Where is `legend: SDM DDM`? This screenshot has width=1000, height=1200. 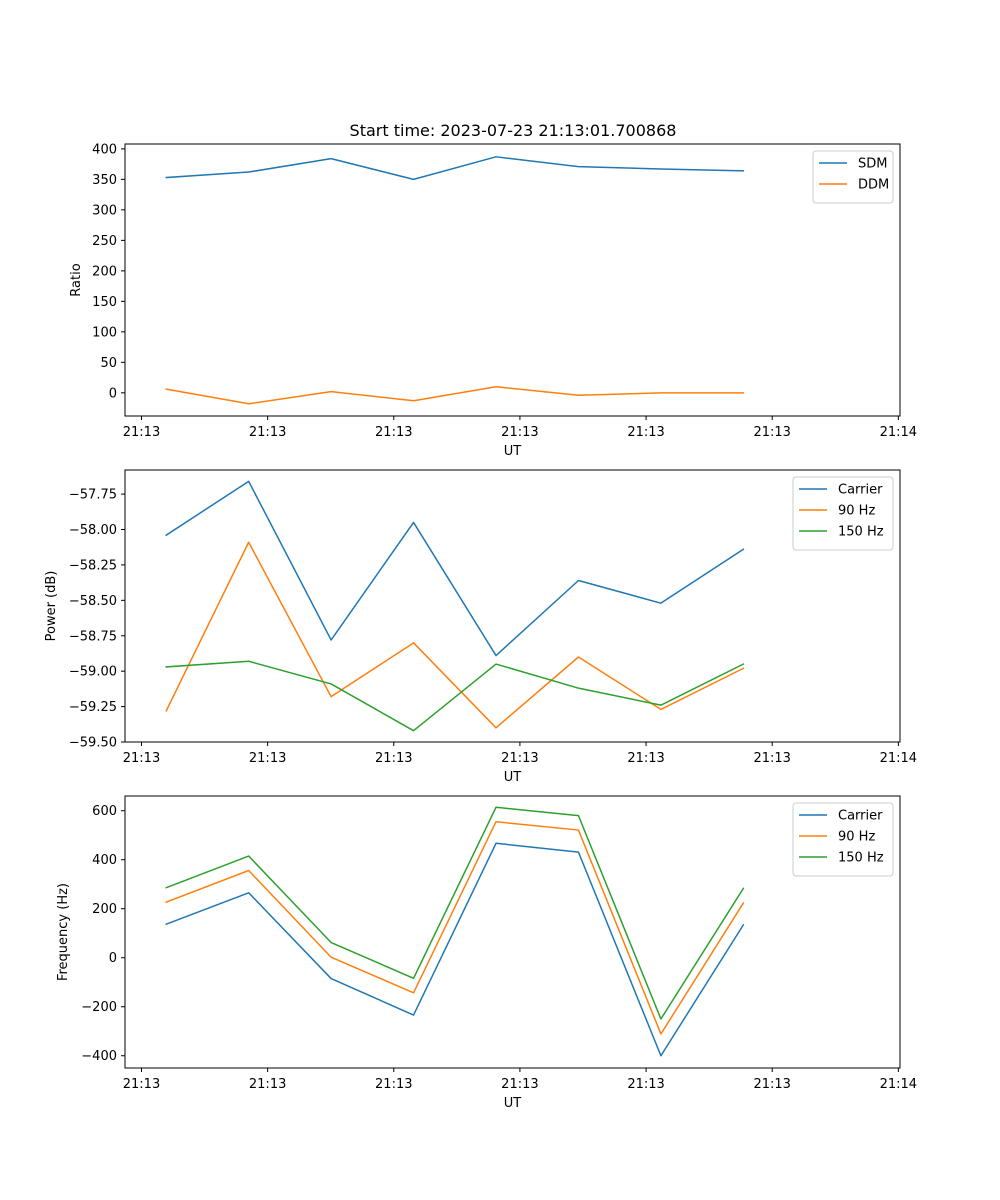 legend: SDM DDM is located at coordinates (853, 177).